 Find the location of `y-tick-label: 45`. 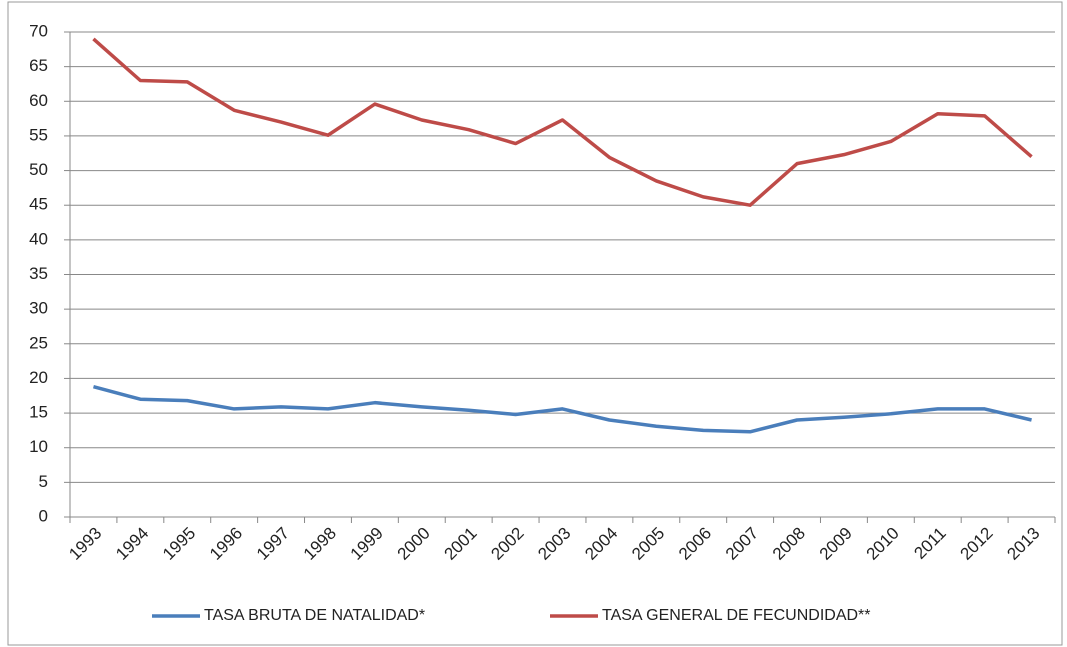

y-tick-label: 45 is located at coordinates (38, 204).